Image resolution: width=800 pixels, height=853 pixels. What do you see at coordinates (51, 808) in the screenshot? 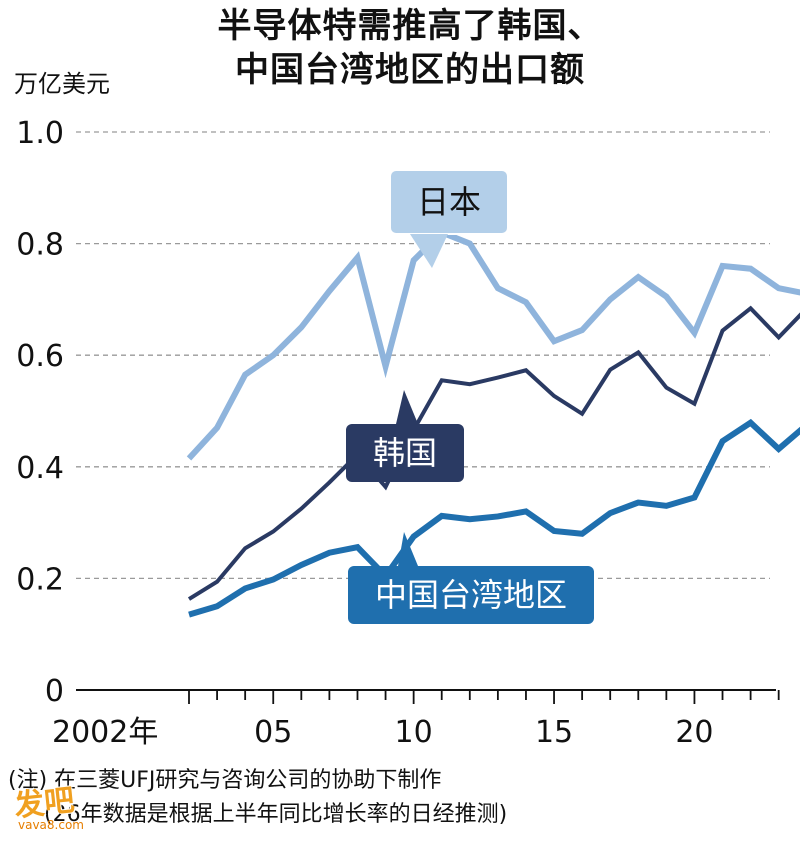
I see `site-watermark: 发吧 vava8.com` at bounding box center [51, 808].